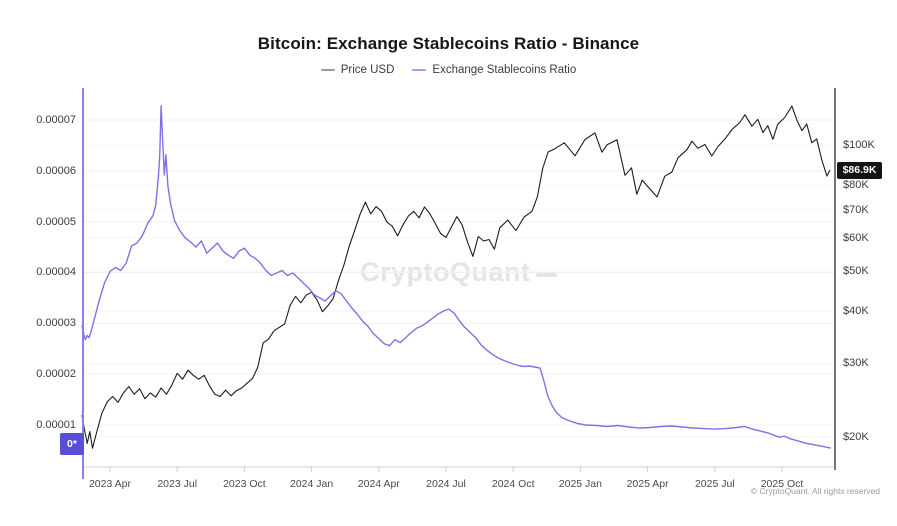  Describe the element at coordinates (856, 311) in the screenshot. I see `y-axis-right-label: $40K` at that location.